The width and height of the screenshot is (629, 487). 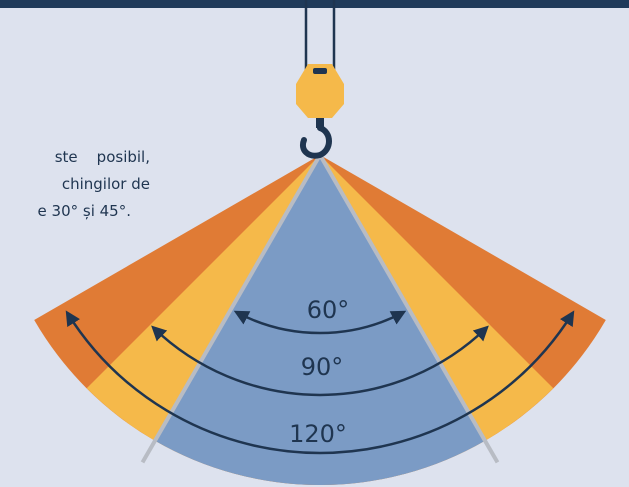 What do you see at coordinates (102, 157) in the screenshot?
I see `body-text: ste posibil,` at bounding box center [102, 157].